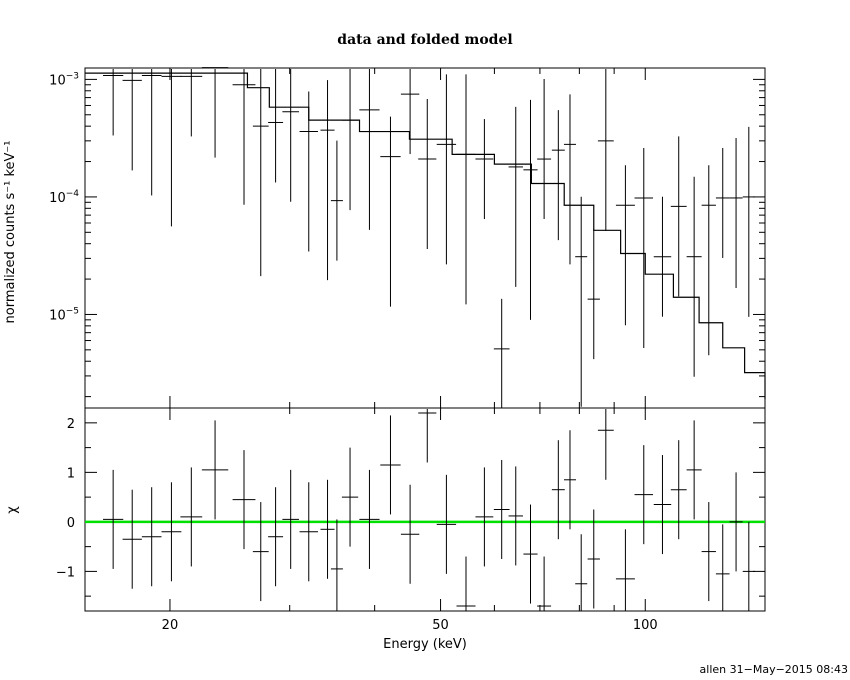 This screenshot has width=850, height=680. What do you see at coordinates (71, 473) in the screenshot?
I see `y-tick-label: 1` at bounding box center [71, 473].